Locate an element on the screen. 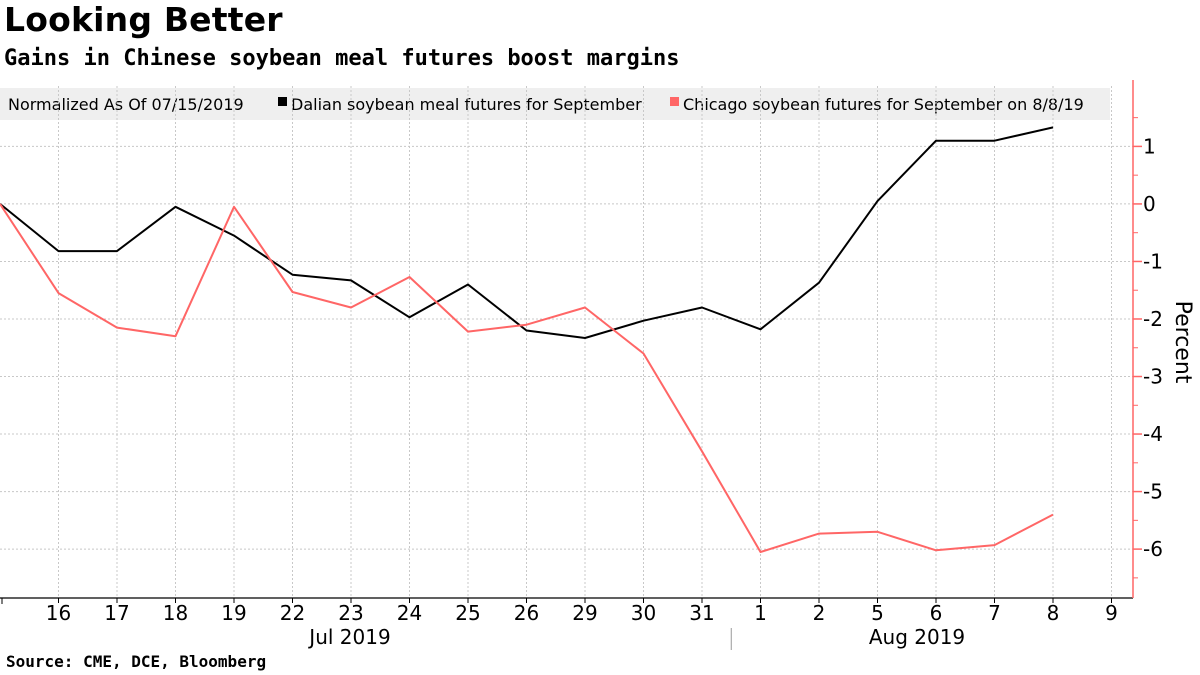 The height and width of the screenshot is (675, 1200). y-tick-label: 0 is located at coordinates (1149, 204).